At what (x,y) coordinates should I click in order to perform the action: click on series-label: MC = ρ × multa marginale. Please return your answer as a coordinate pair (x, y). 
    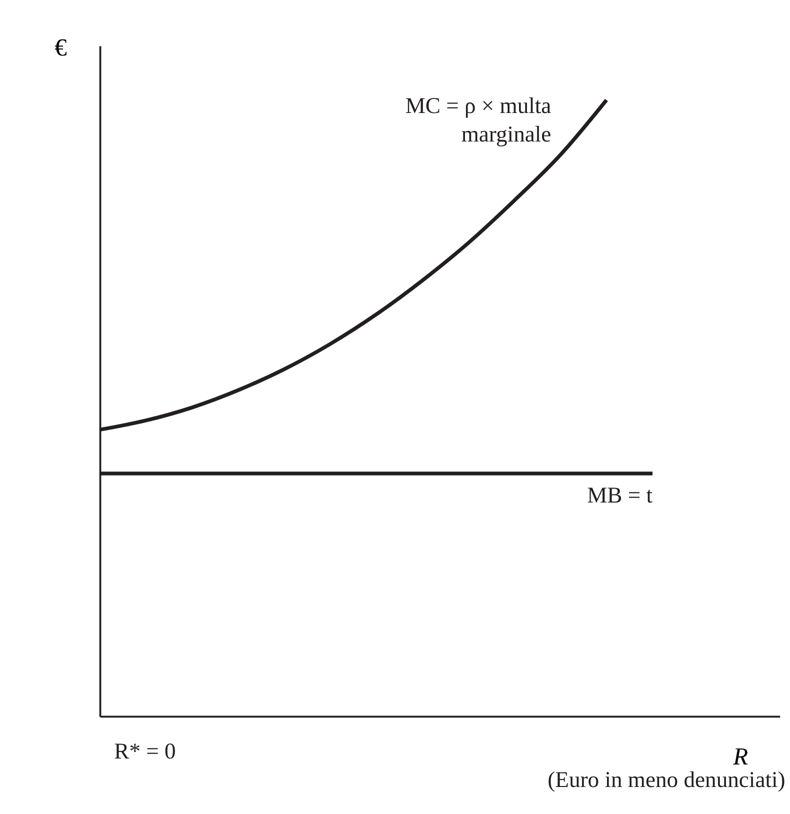
    Looking at the image, I should click on (478, 119).